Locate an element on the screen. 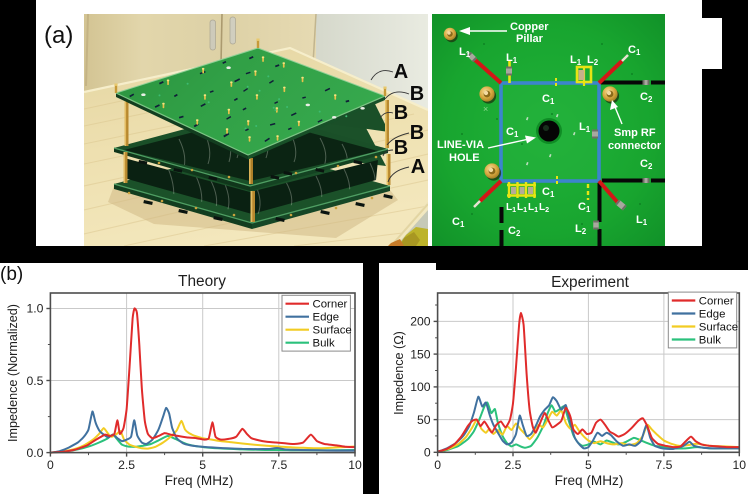 This screenshot has width=748, height=494. svg-text: HOLE is located at coordinates (464, 158).